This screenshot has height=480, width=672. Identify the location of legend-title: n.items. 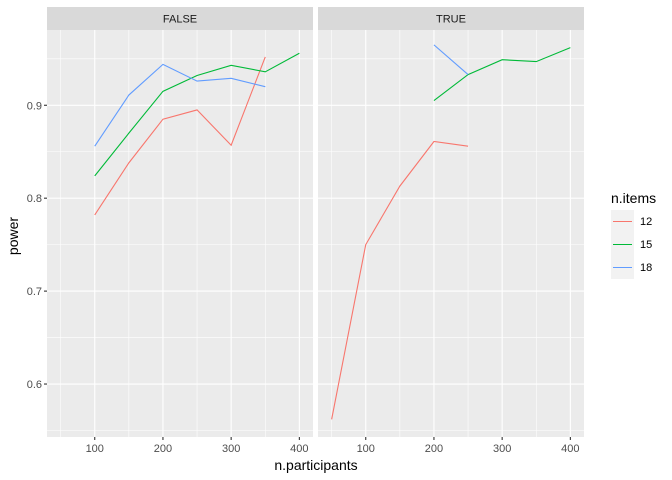
(633, 198).